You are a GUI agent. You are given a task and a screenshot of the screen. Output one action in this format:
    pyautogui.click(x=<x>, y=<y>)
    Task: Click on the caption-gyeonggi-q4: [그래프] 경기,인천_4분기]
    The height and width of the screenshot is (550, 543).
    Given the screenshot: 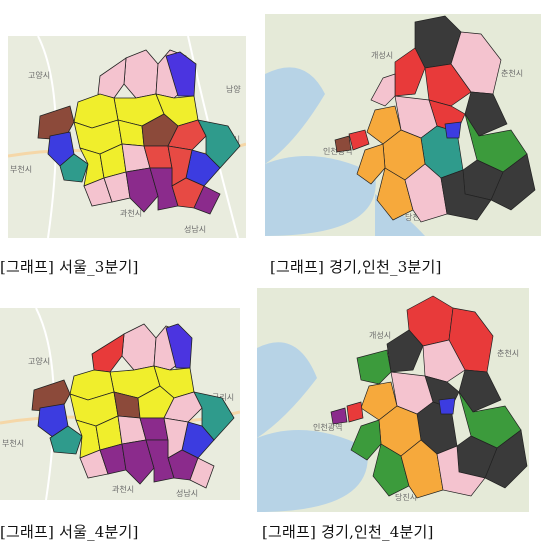 What is the action you would take?
    pyautogui.click(x=348, y=532)
    